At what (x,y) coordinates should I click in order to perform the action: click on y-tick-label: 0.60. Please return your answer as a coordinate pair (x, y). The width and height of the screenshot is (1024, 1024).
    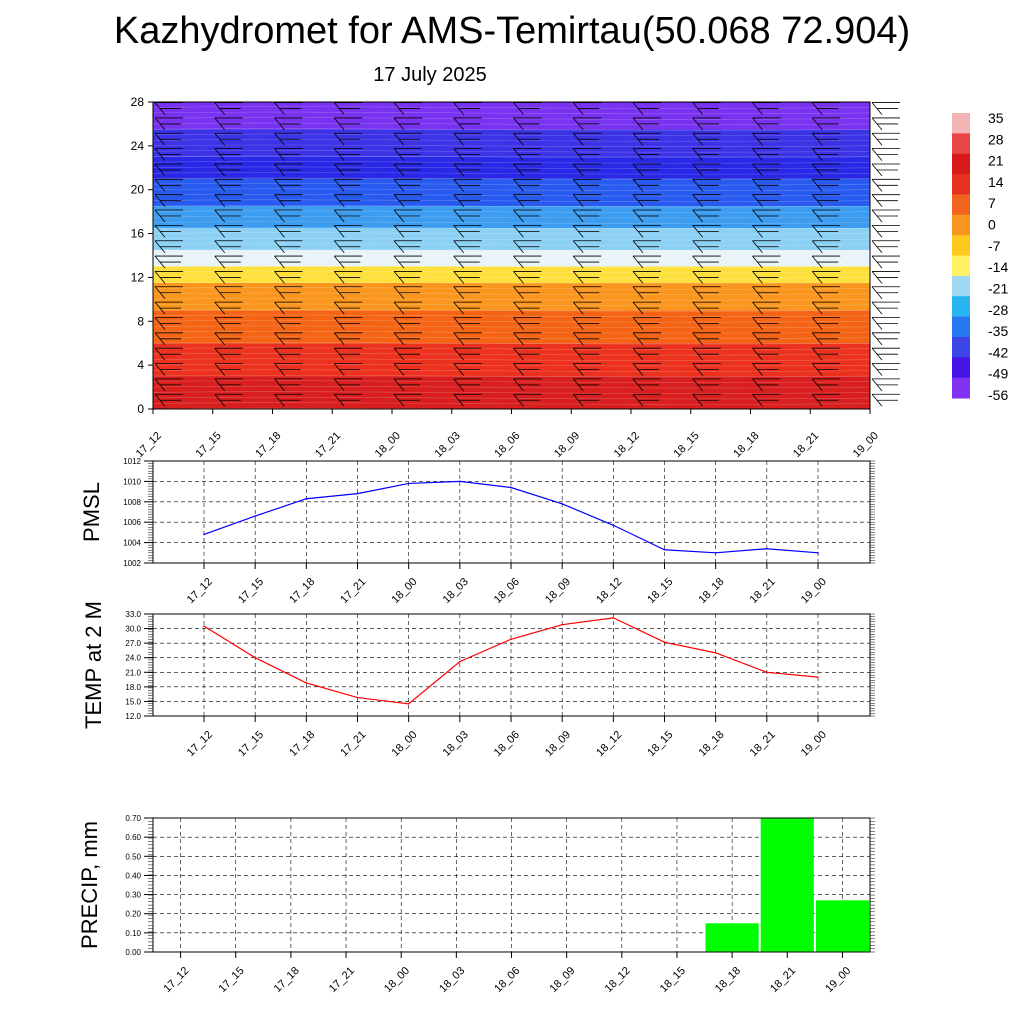
    Looking at the image, I should click on (133, 837).